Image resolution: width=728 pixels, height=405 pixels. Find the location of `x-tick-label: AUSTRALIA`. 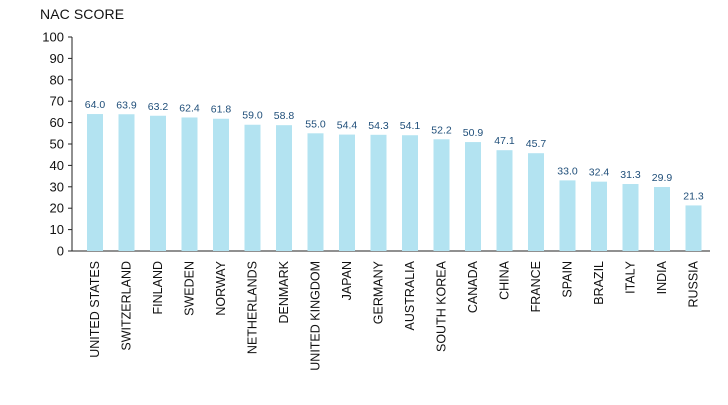

x-tick-label: AUSTRALIA is located at coordinates (410, 295).